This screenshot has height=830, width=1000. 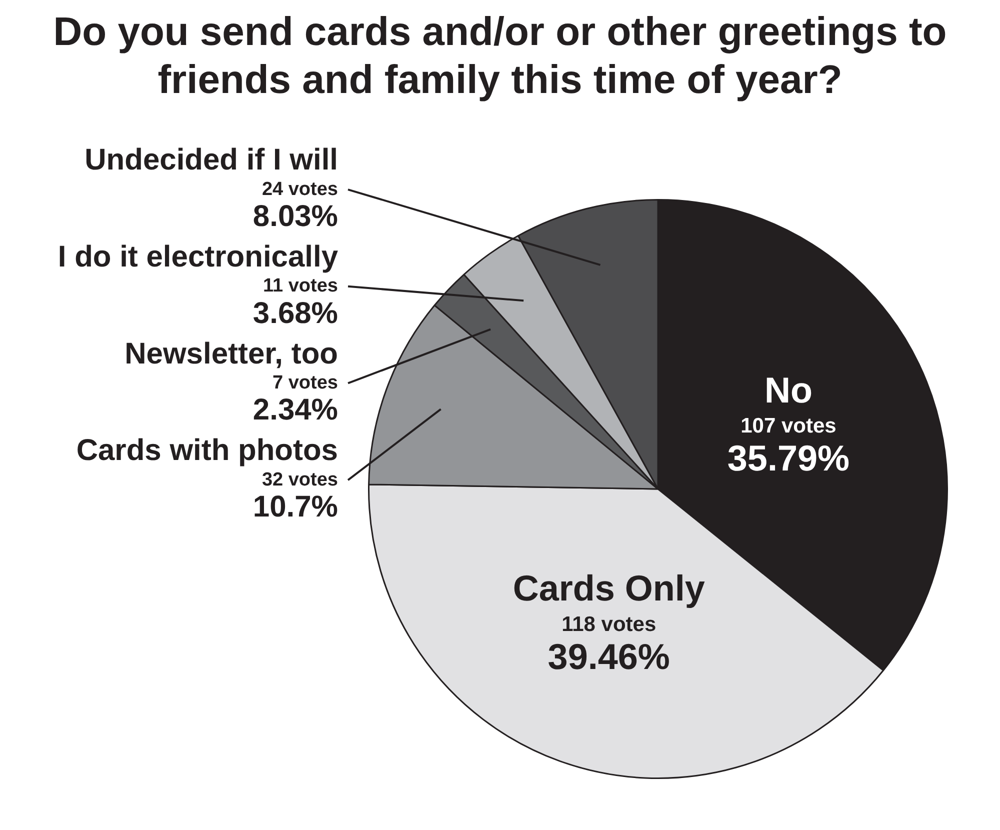 I want to click on data-label: 107 votes 35.79%, so click(x=788, y=446).